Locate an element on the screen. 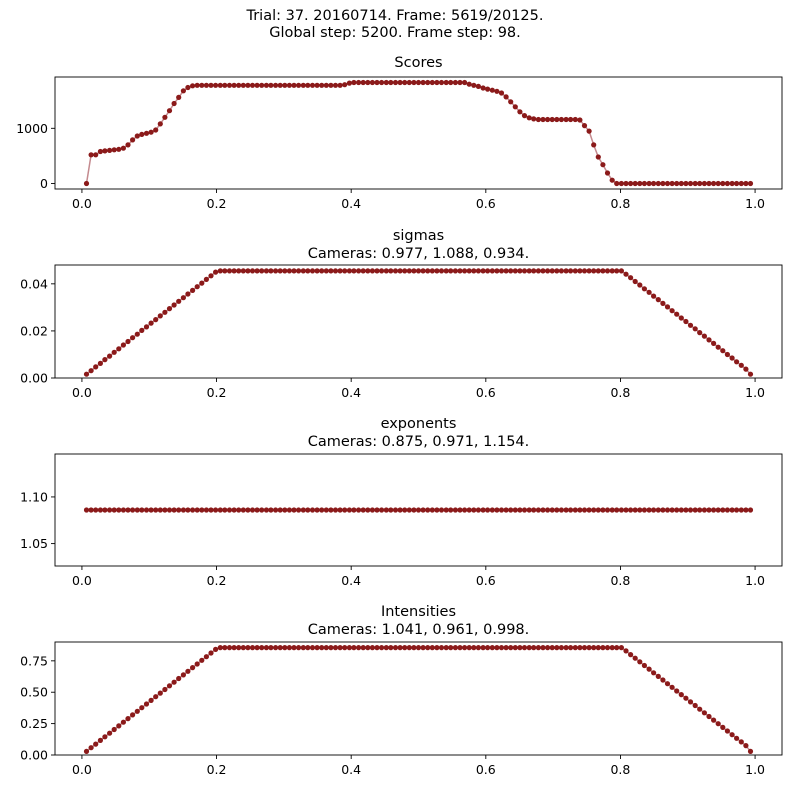 Image resolution: width=790 pixels, height=789 pixels. subplot-subtitle: Cameras: 0.875, 0.971, 1.154. is located at coordinates (419, 442).